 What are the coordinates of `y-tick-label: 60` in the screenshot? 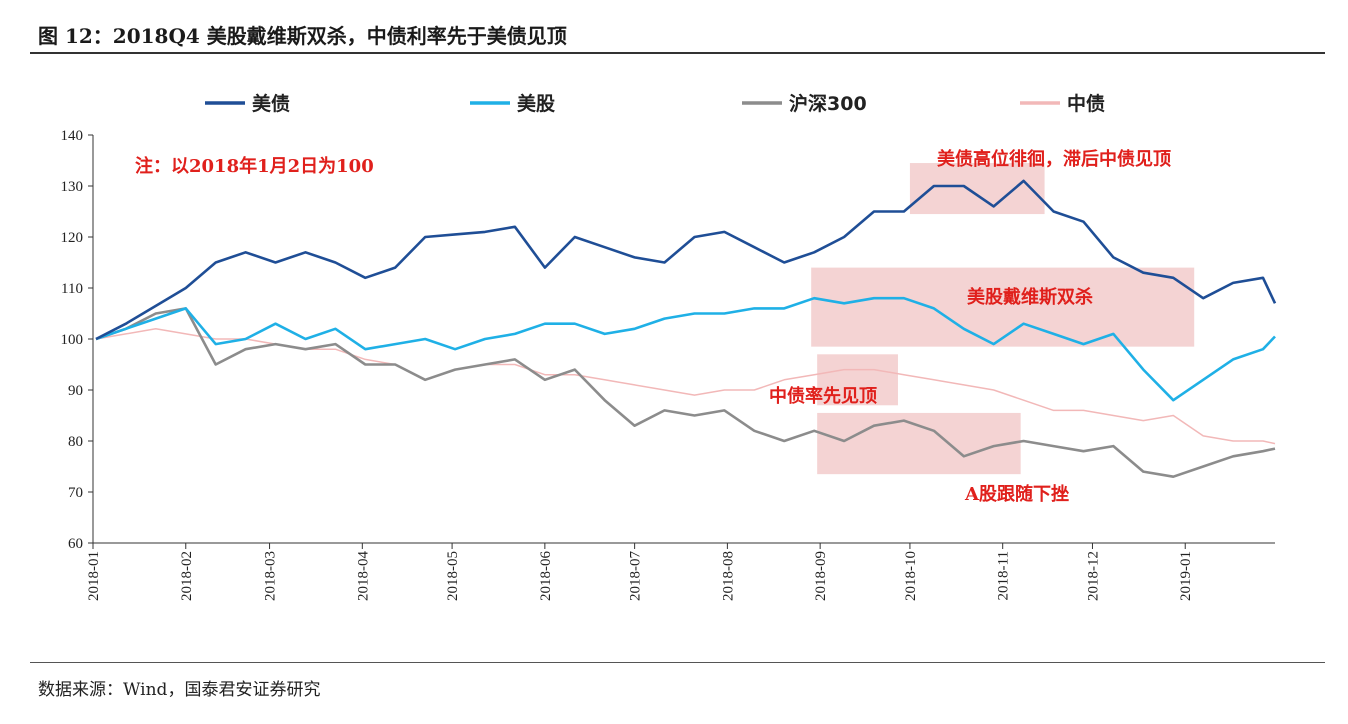 It's located at (75, 544).